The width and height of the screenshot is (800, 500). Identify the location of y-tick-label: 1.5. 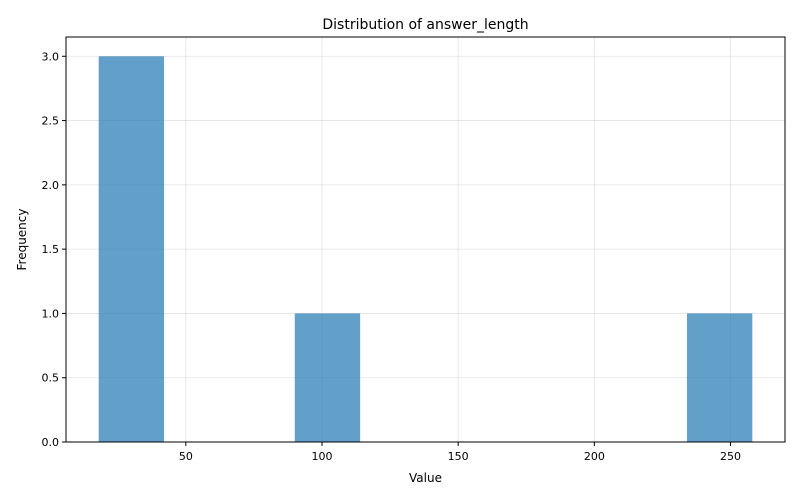
(51, 249).